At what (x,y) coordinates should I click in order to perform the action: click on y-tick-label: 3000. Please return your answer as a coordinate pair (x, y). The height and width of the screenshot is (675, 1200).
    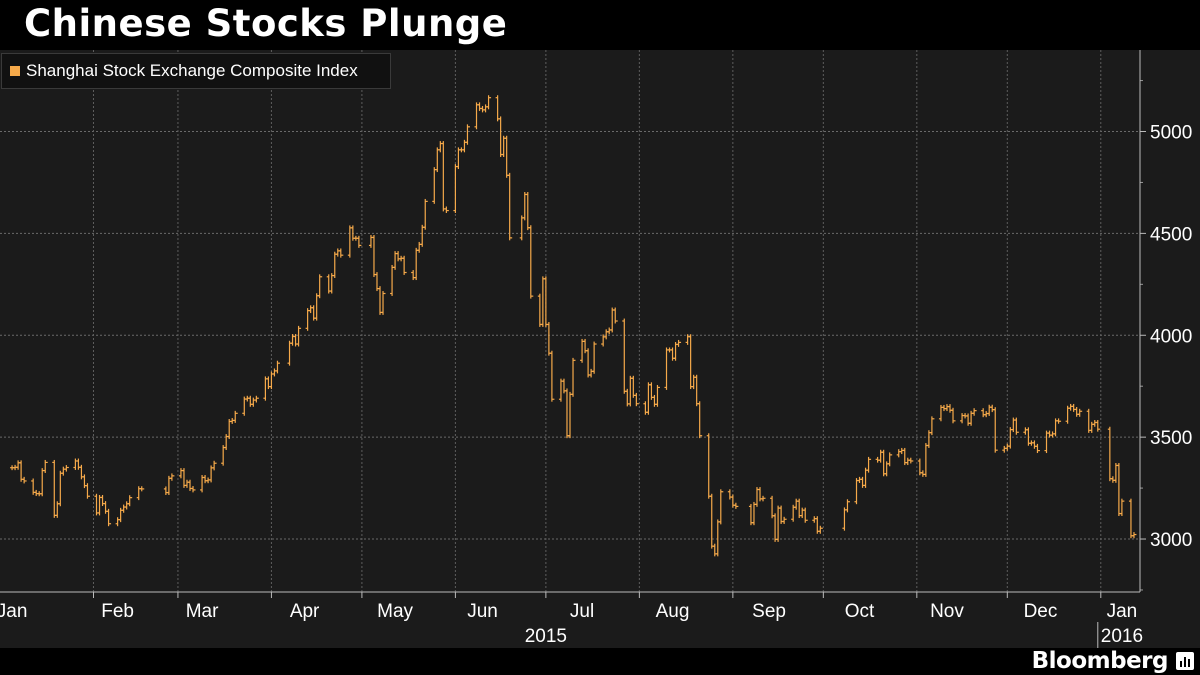
    Looking at the image, I should click on (1171, 540).